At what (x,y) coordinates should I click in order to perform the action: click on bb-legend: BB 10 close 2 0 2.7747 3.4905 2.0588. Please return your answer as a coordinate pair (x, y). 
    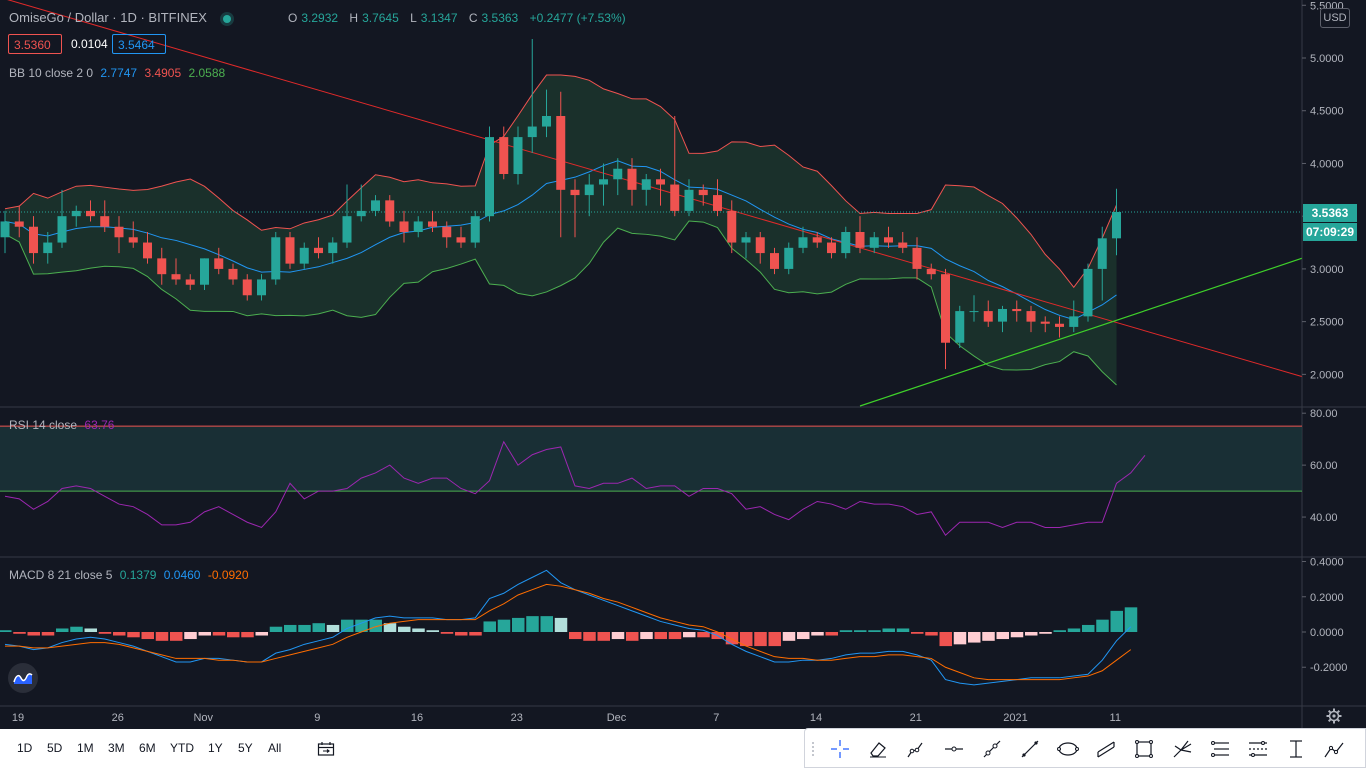
    Looking at the image, I should click on (119, 73).